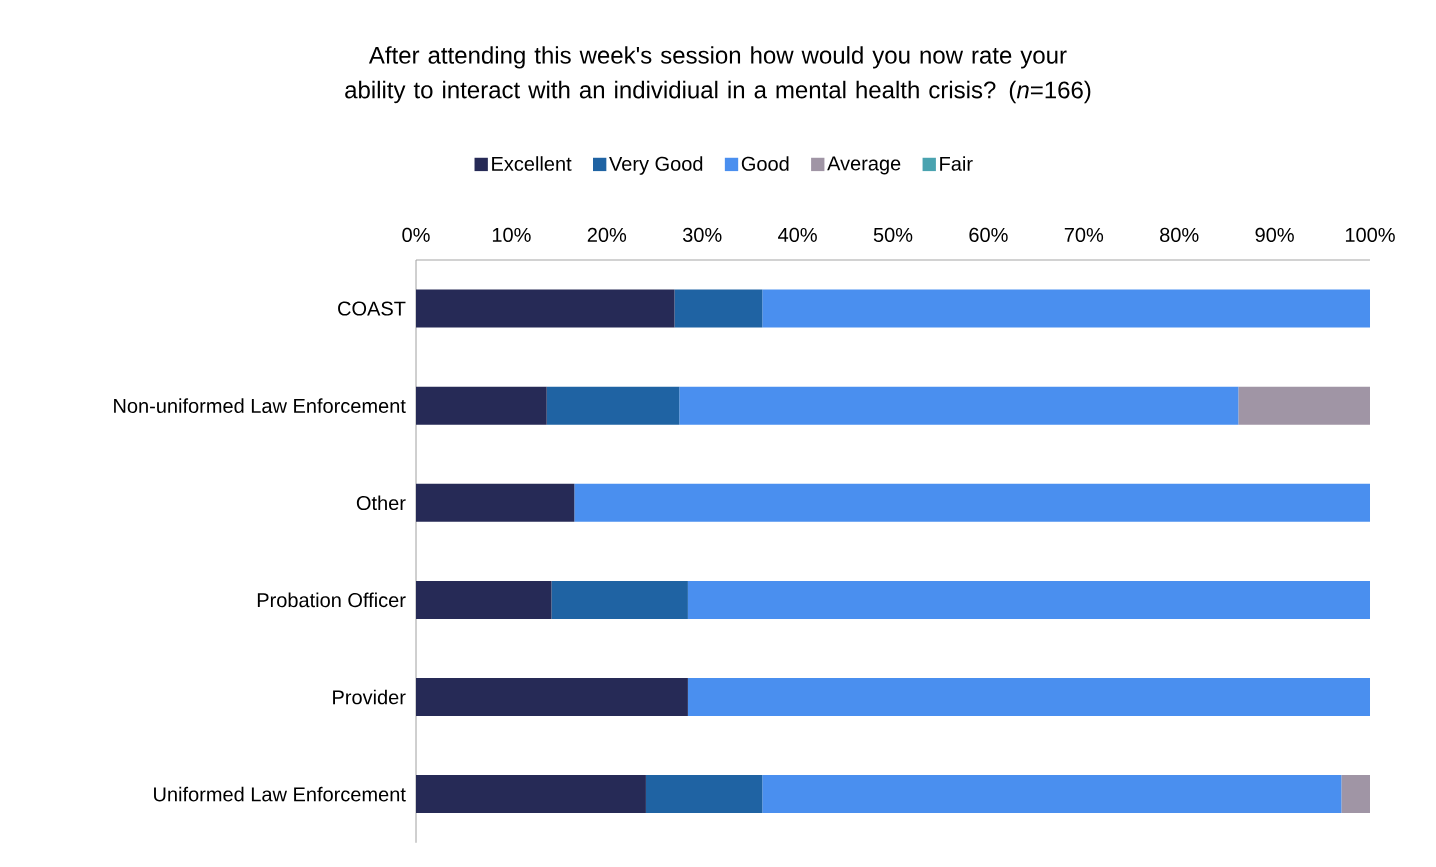 The height and width of the screenshot is (867, 1436). I want to click on chart-title: After attending this week's session how would you now rate your ability to interact with an individiual in a mental health crisis? (n=166), so click(718, 75).